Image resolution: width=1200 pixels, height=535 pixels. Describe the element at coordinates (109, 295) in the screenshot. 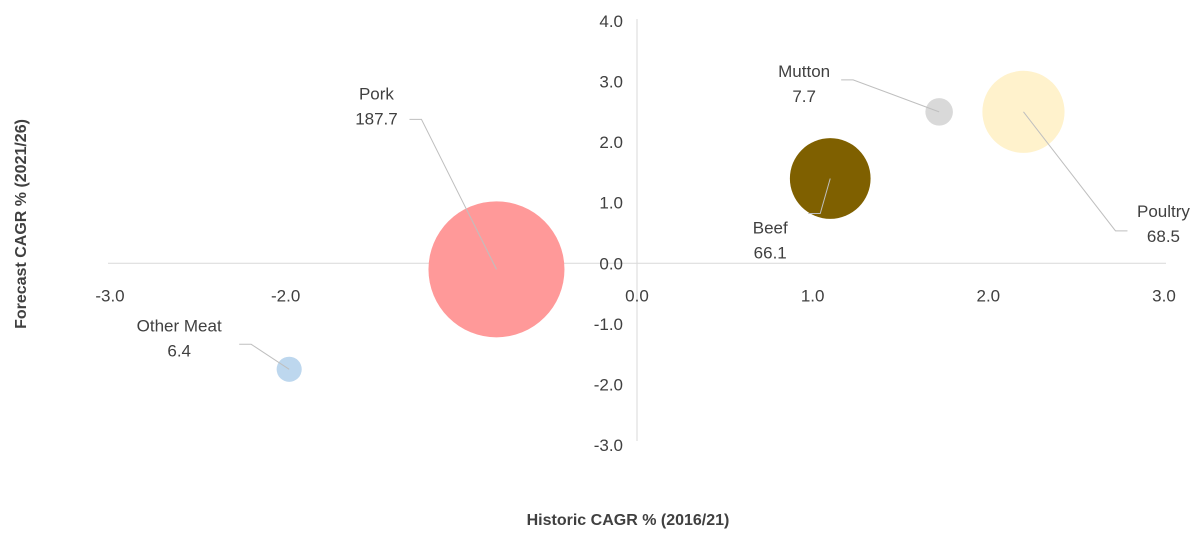

I see `x-tick-label: -3.0` at that location.